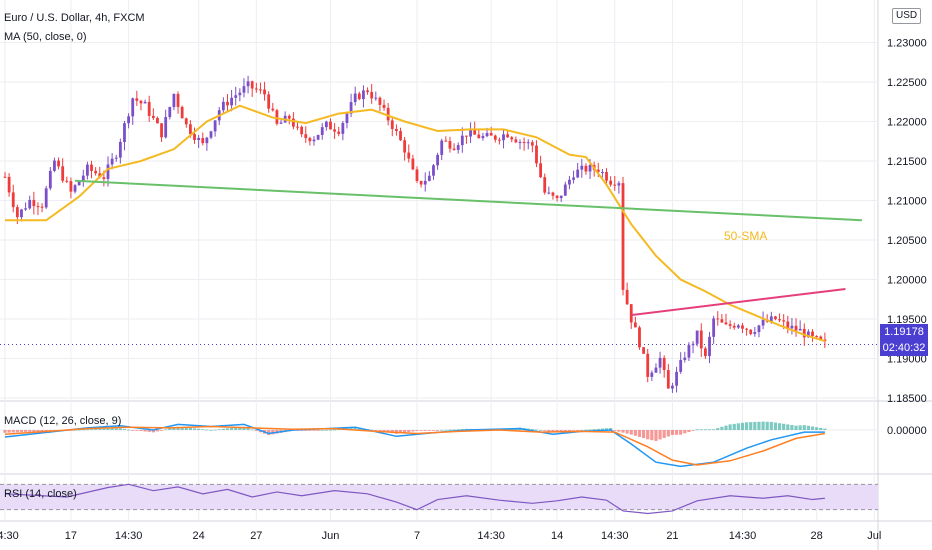 The height and width of the screenshot is (550, 932). Describe the element at coordinates (74, 18) in the screenshot. I see `symbol-legend: Euro / U.S. Dollar, 4h, FXCM` at that location.